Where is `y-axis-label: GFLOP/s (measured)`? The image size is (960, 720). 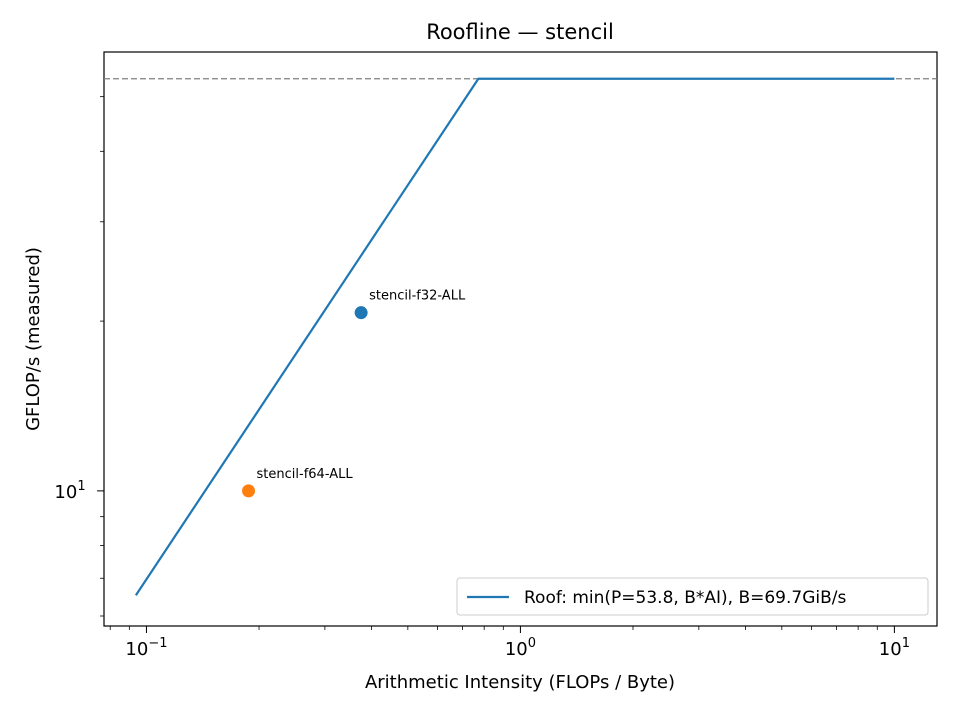
y-axis-label: GFLOP/s (measured) is located at coordinates (33, 339).